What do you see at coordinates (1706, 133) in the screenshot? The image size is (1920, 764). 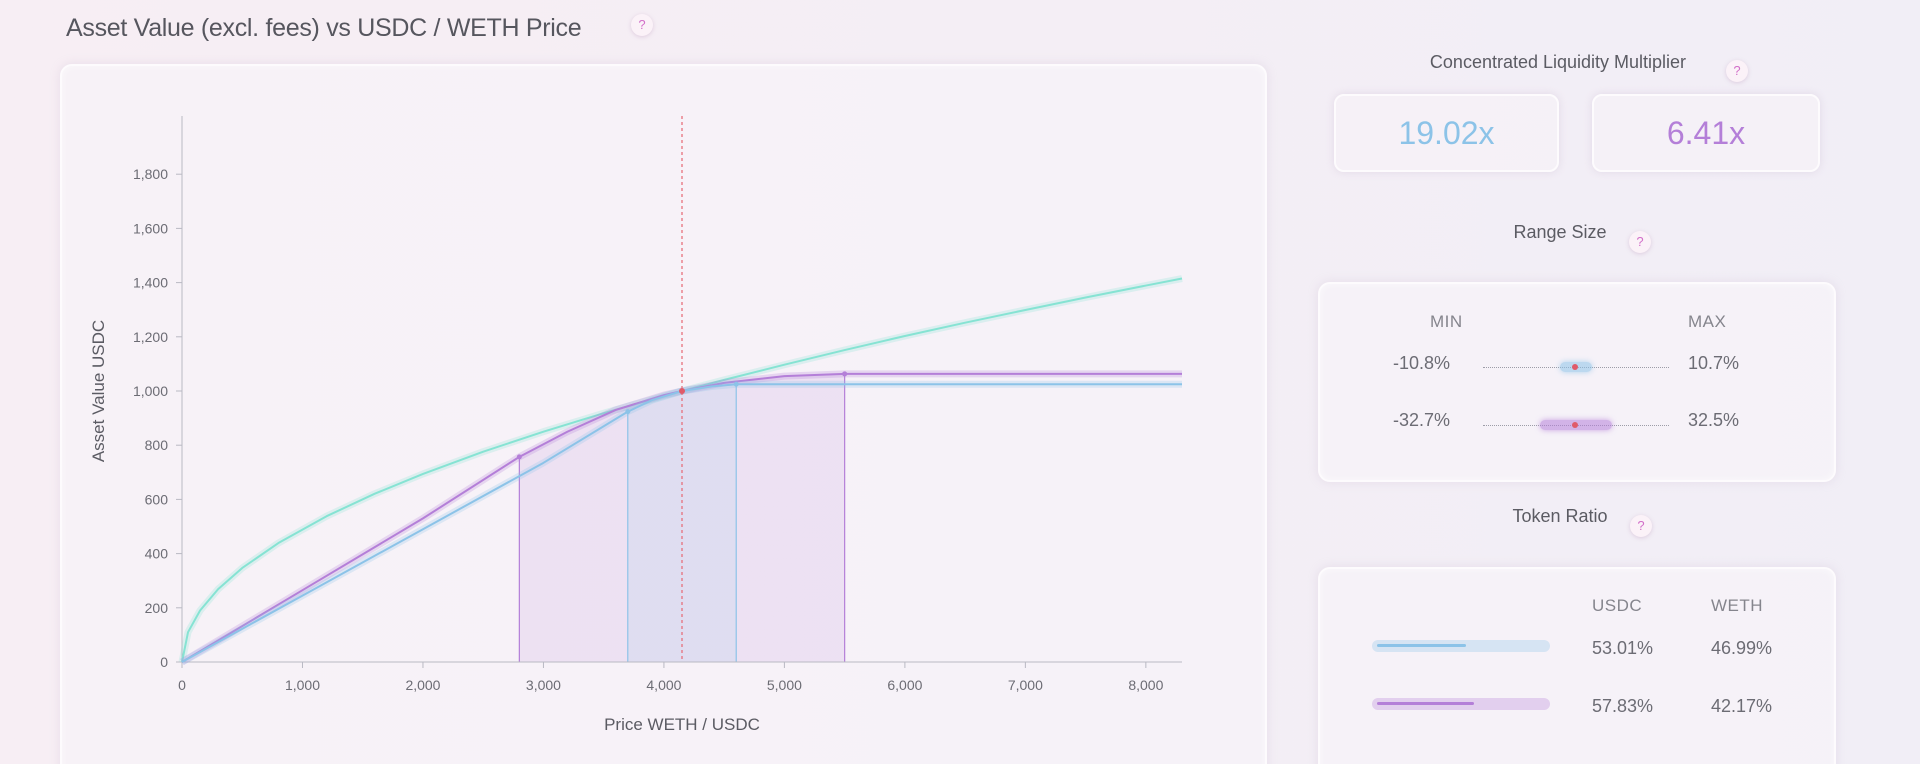 I see `multiplier-value-2: 6.41x` at bounding box center [1706, 133].